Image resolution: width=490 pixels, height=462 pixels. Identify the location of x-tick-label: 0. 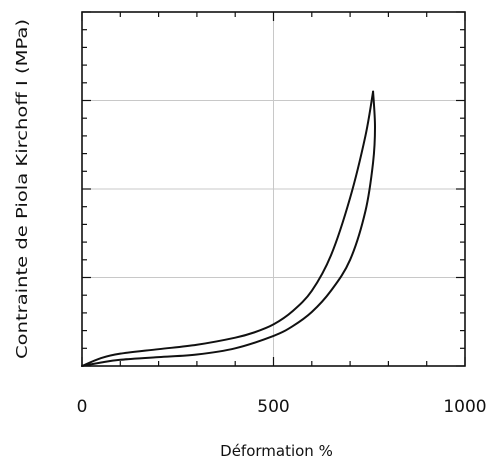
(82, 407).